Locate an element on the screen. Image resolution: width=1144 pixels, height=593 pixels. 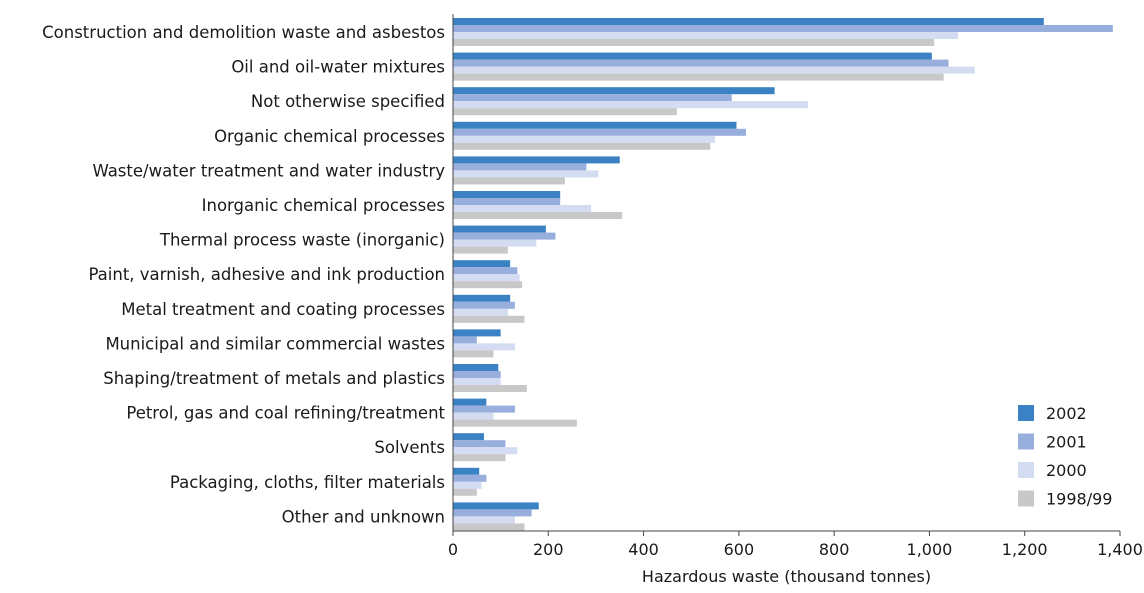
x-tick-label: 0 is located at coordinates (453, 549).